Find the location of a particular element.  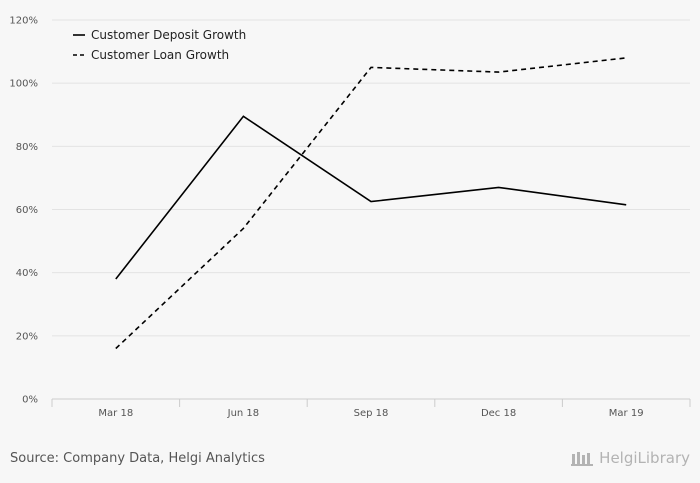

y-tick-label: 0% is located at coordinates (30, 400).